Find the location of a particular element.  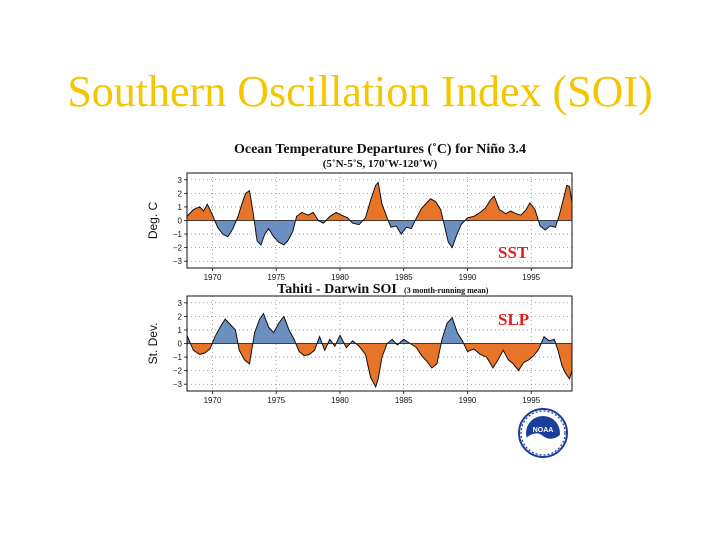

series-label: SLP is located at coordinates (513, 319).